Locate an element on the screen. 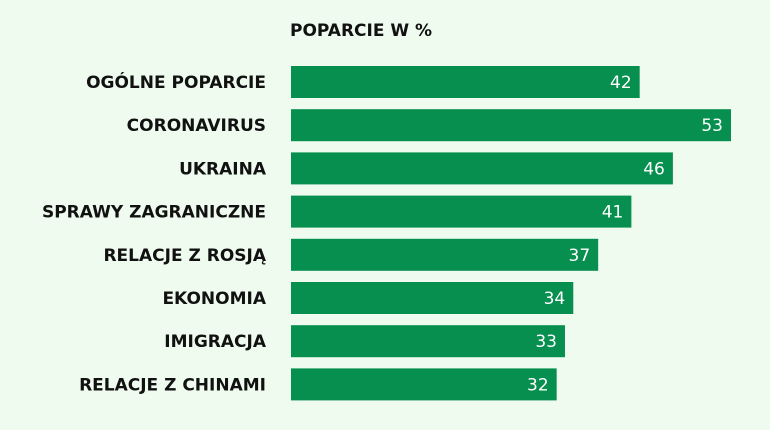 The width and height of the screenshot is (770, 430). category-label: RELACJE Z ROSJĄ is located at coordinates (184, 256).